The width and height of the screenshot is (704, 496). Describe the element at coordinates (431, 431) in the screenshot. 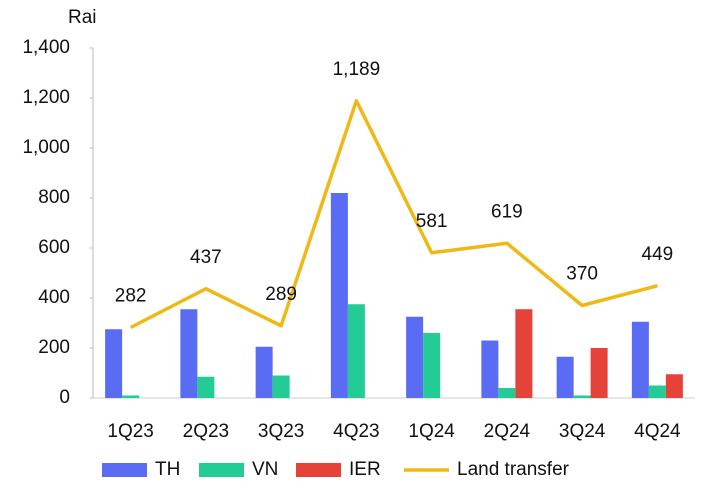

I see `x-tick-label: 1Q24` at that location.